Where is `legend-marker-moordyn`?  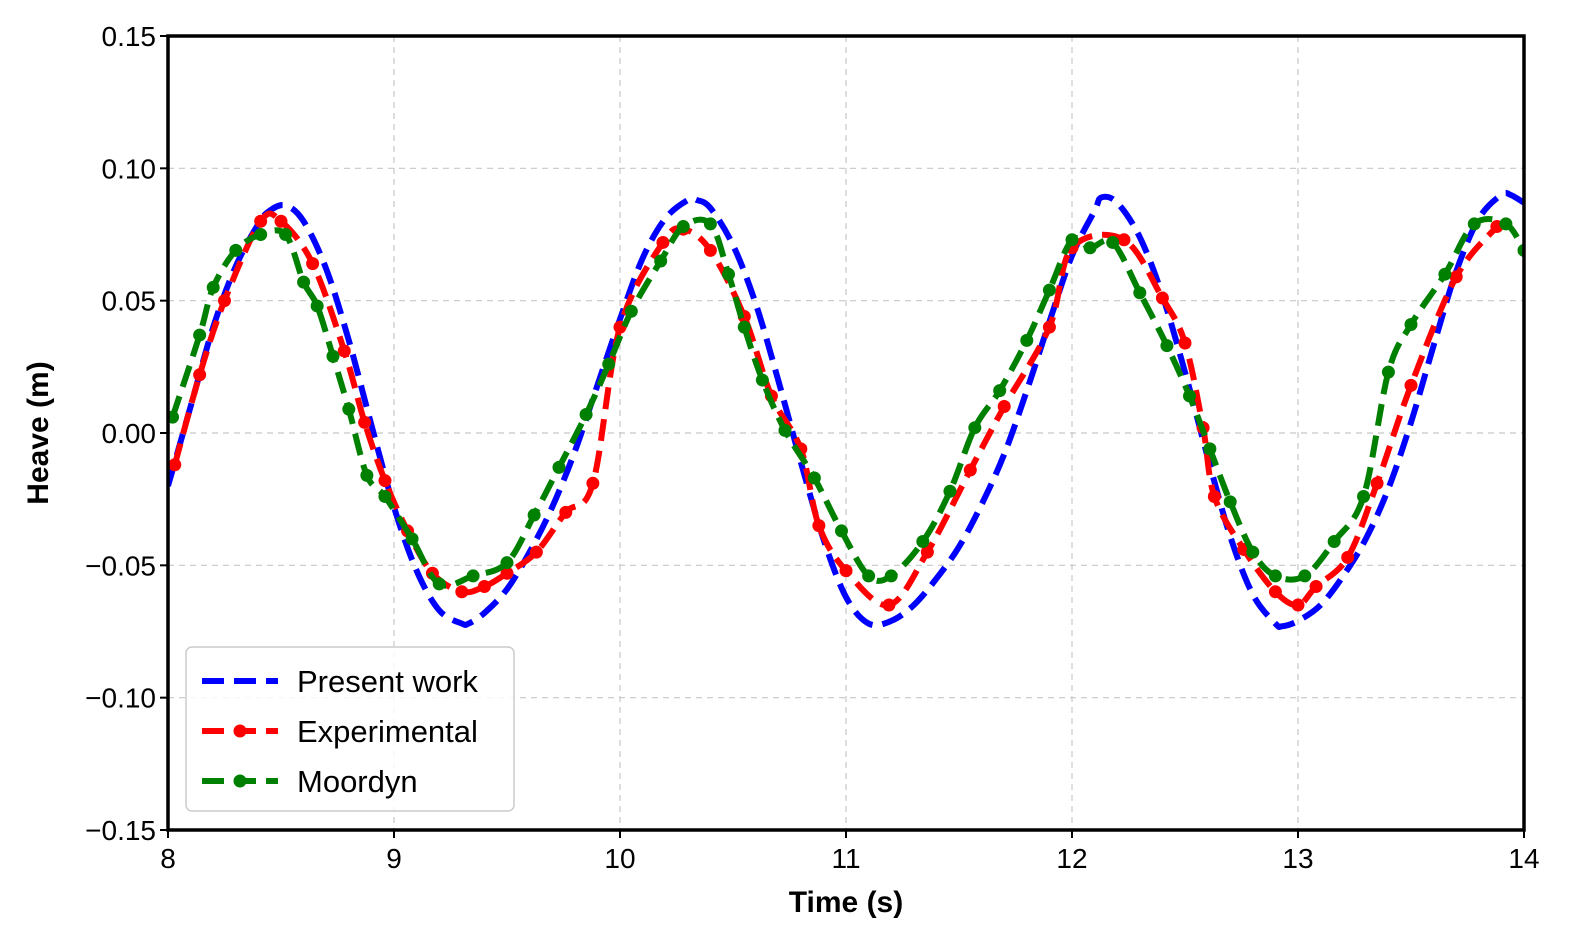 legend-marker-moordyn is located at coordinates (240, 781).